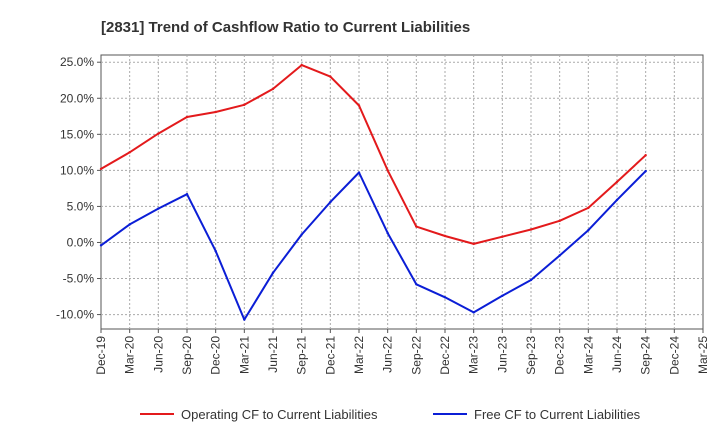 This screenshot has width=720, height=440. Describe the element at coordinates (75, 315) in the screenshot. I see `y-tick-label: -10.0%` at that location.